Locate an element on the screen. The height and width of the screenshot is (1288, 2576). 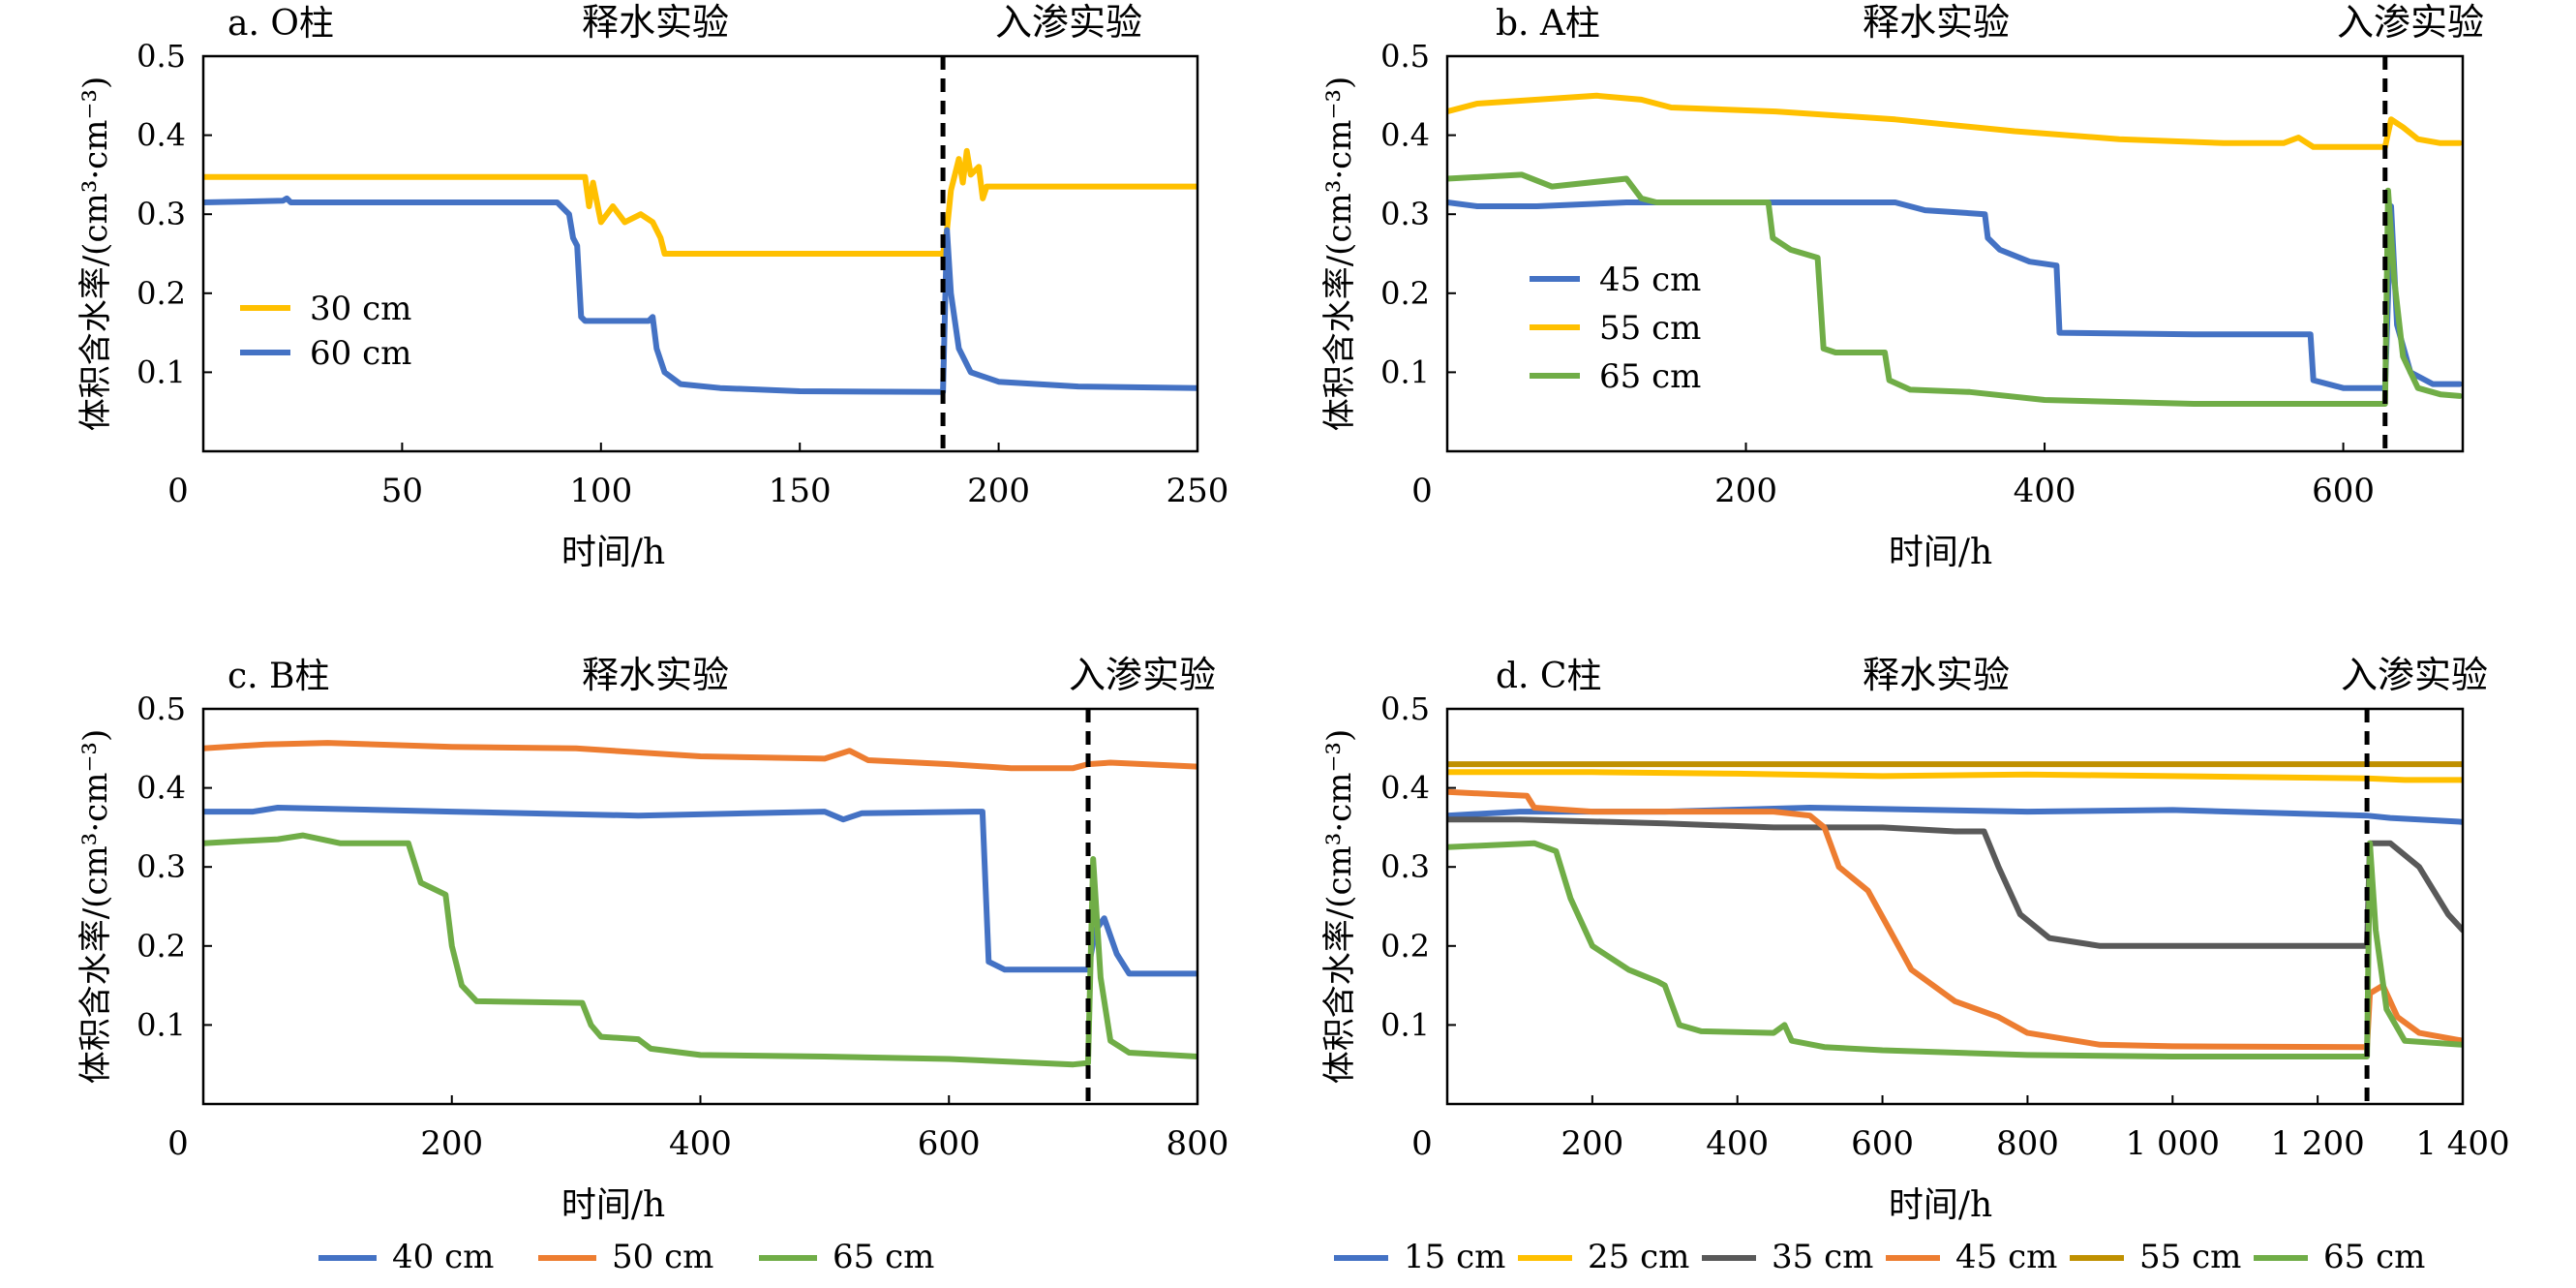
legend-label: 35 cm is located at coordinates (1822, 1257).